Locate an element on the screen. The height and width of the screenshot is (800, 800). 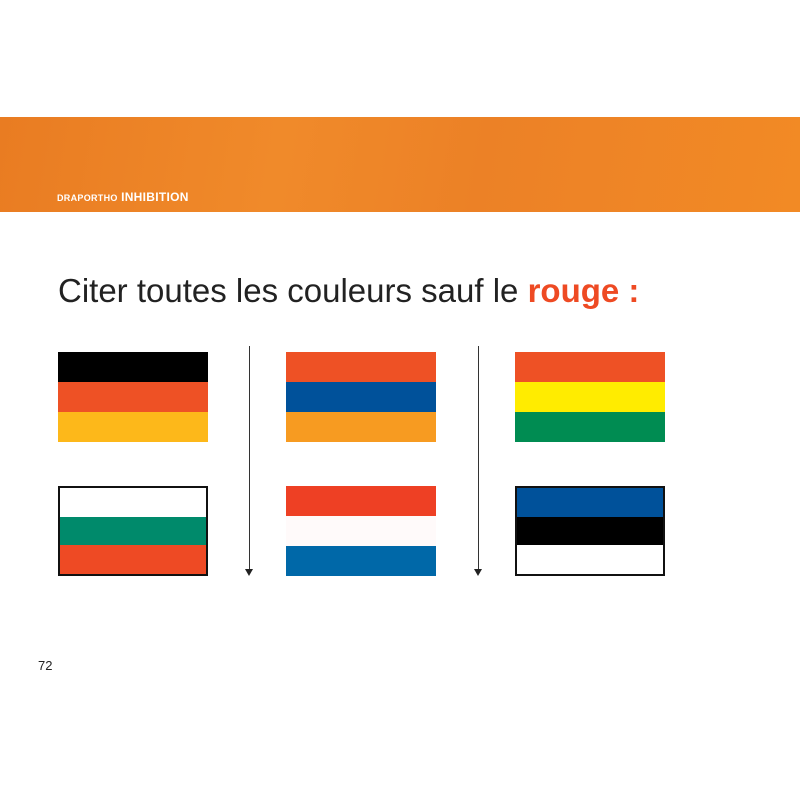
section-name: INHIBITION is located at coordinates (155, 197).